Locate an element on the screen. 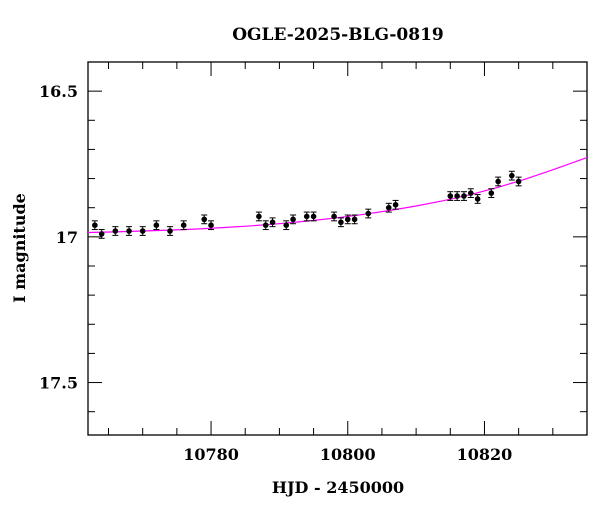 The width and height of the screenshot is (600, 512). y-tick-label: 17 is located at coordinates (67, 237).